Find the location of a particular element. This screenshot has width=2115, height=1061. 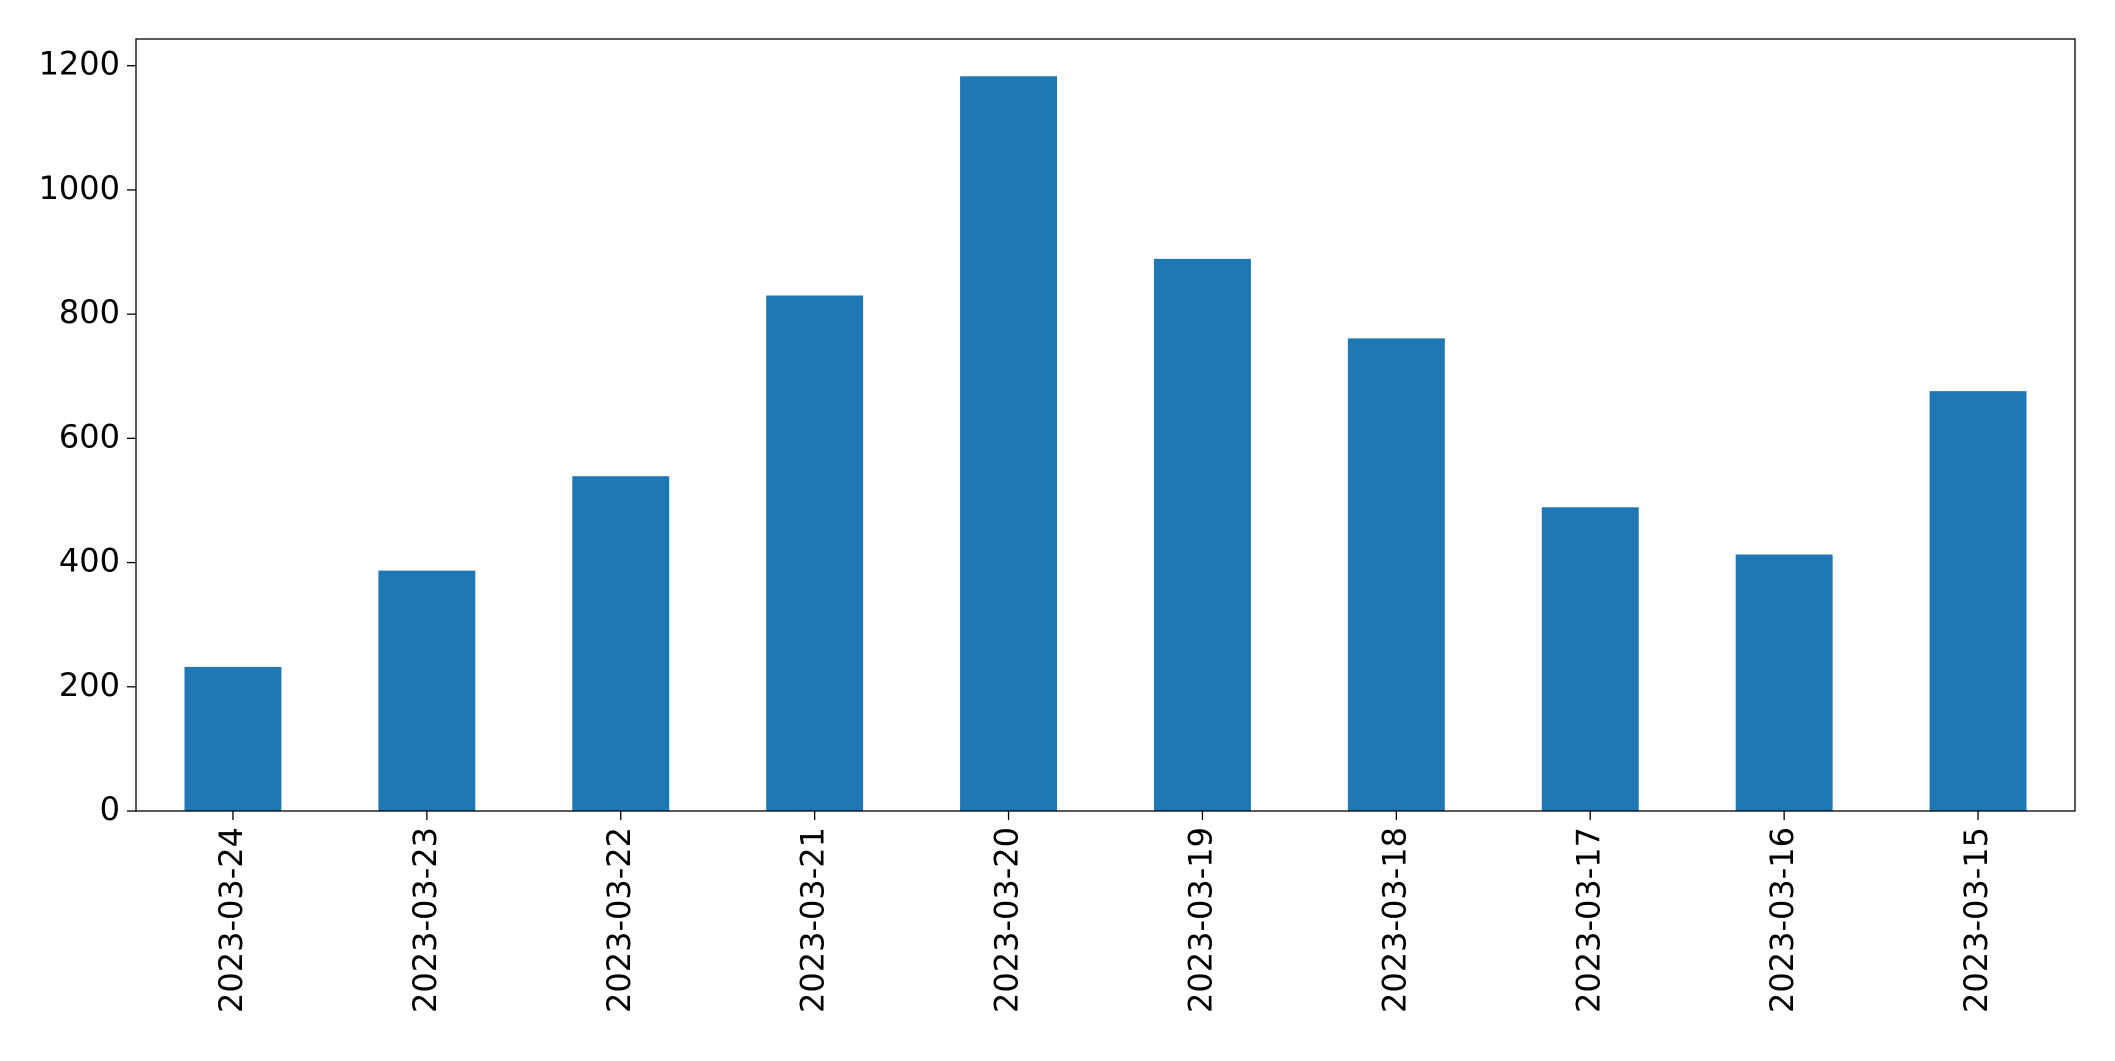

x-tick-label: 2023-03-24 is located at coordinates (231, 920).